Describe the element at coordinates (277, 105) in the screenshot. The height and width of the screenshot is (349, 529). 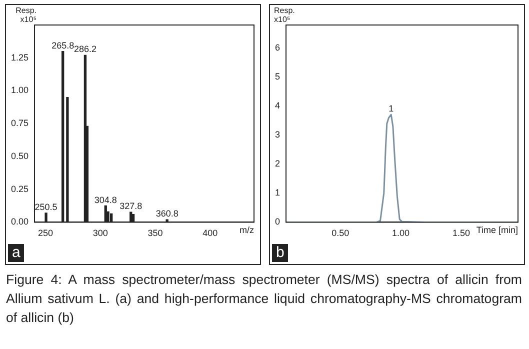
I see `y-tick-label: 4` at that location.